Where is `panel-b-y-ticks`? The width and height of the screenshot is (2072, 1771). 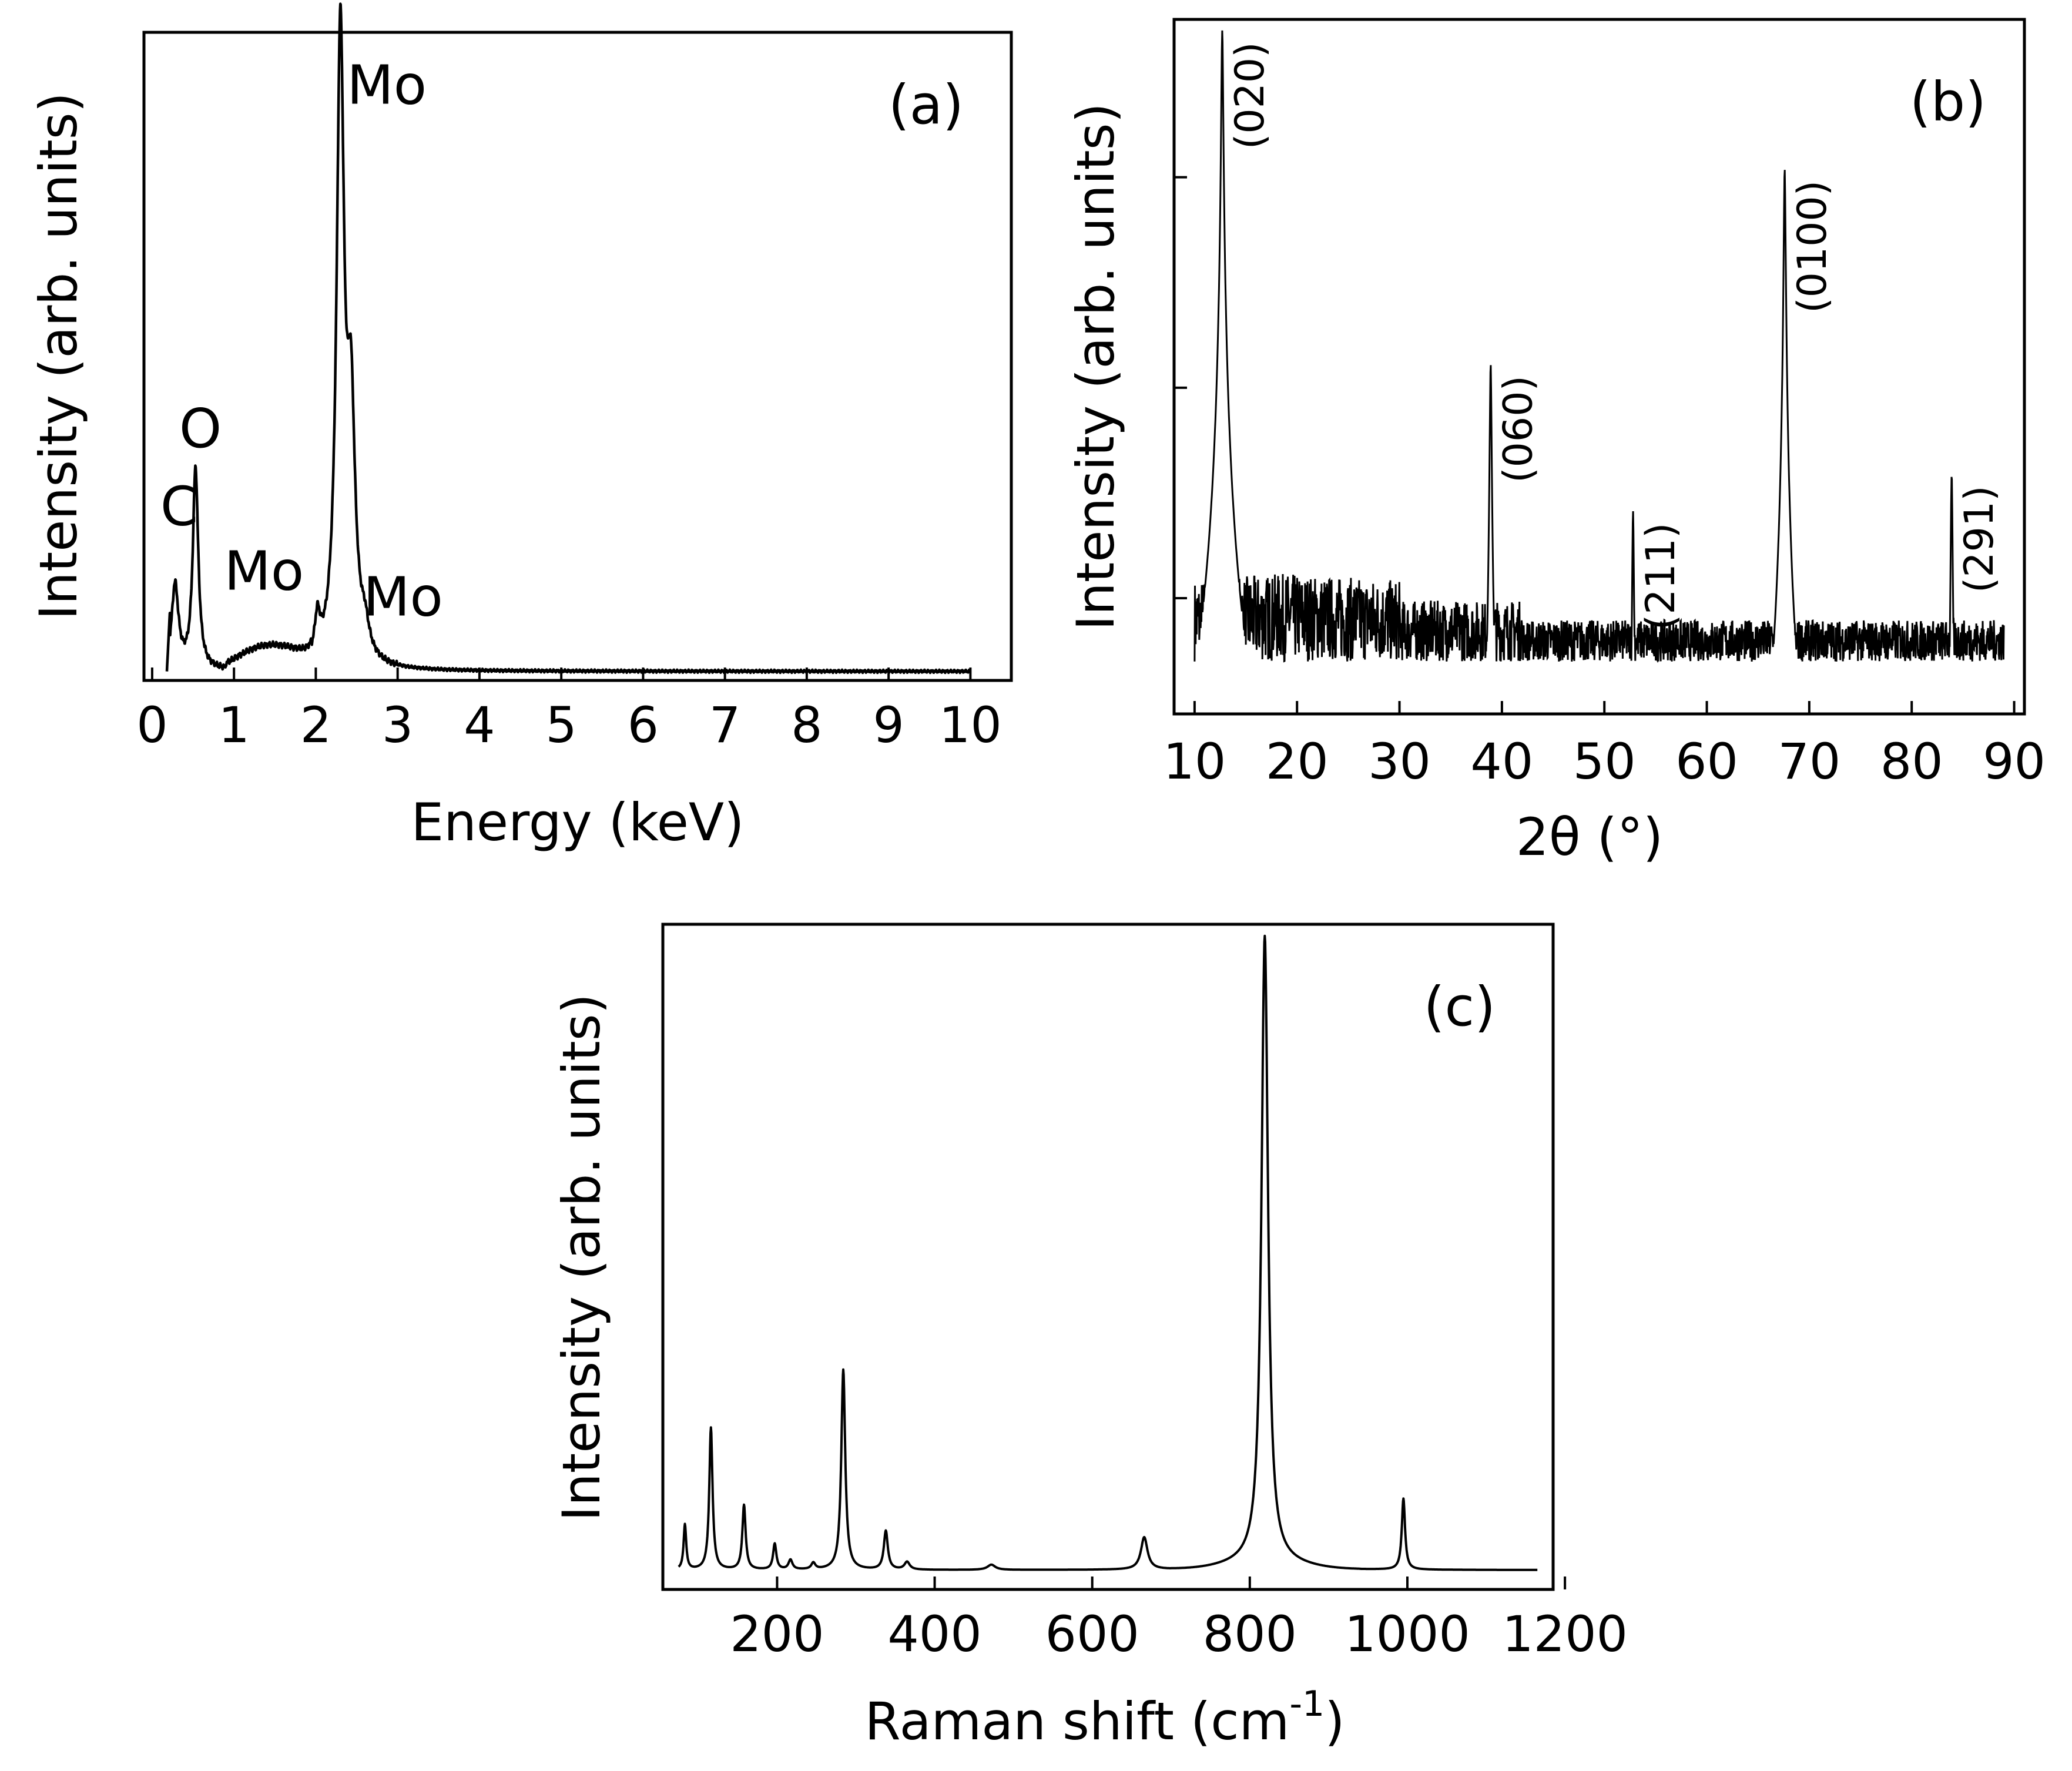
panel-b-y-ticks is located at coordinates (1181, 388).